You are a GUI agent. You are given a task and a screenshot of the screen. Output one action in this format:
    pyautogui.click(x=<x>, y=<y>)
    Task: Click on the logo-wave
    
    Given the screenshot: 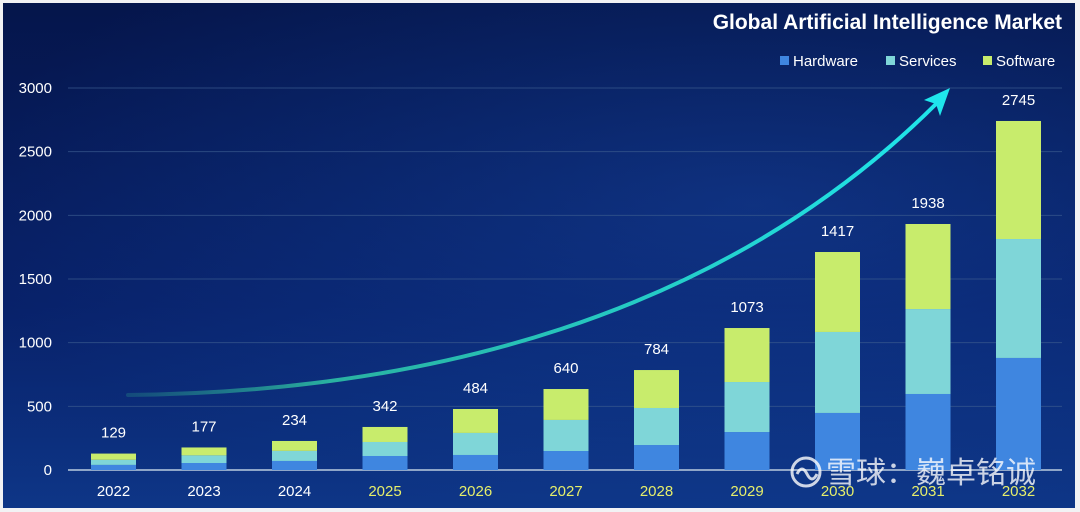 What is the action you would take?
    pyautogui.click(x=807, y=474)
    